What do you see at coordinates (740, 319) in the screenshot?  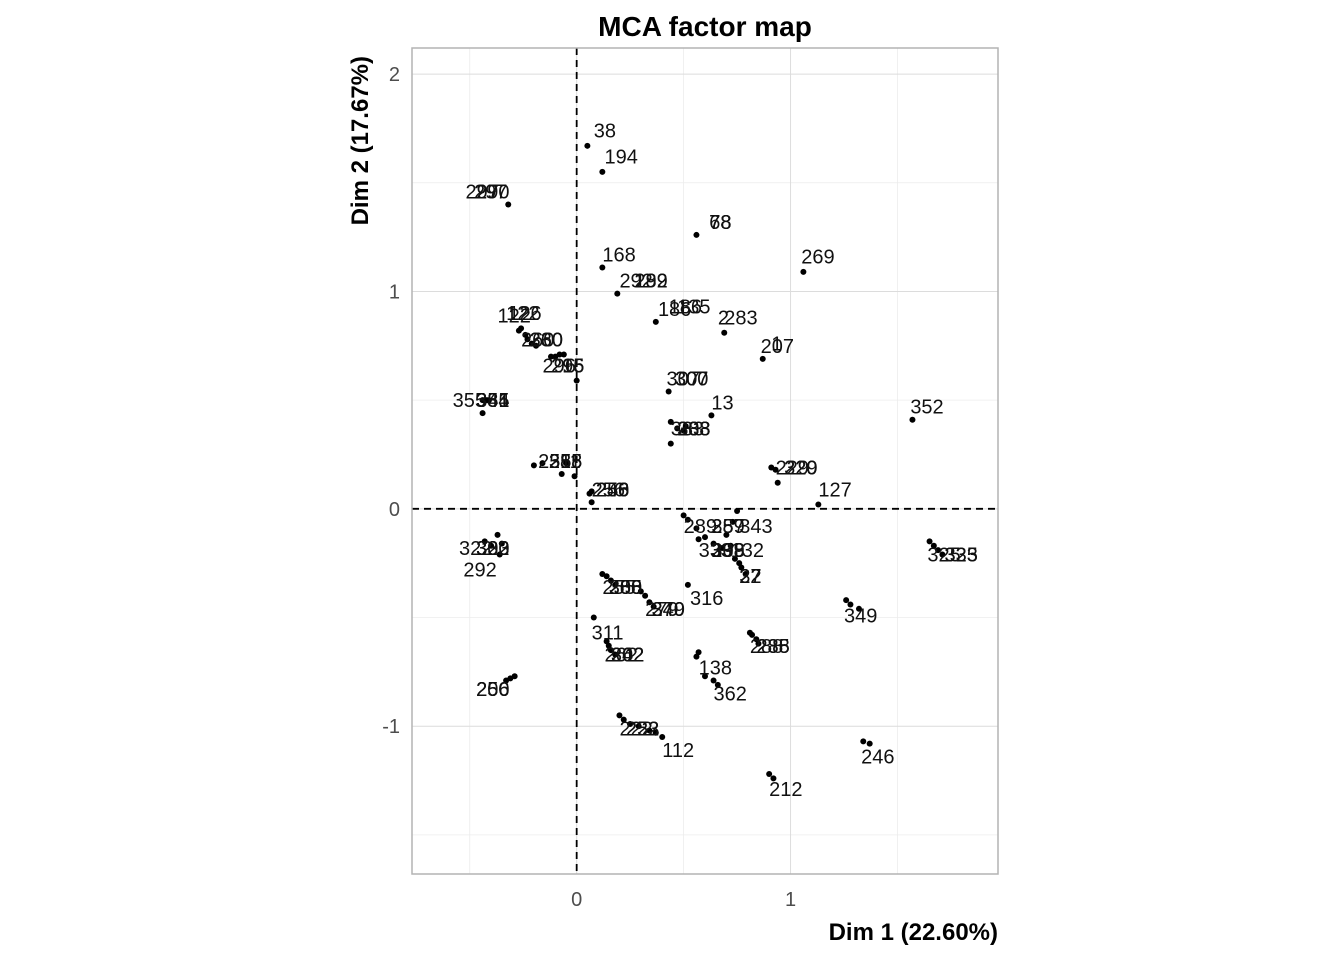 I see `point-label: 283` at bounding box center [740, 319].